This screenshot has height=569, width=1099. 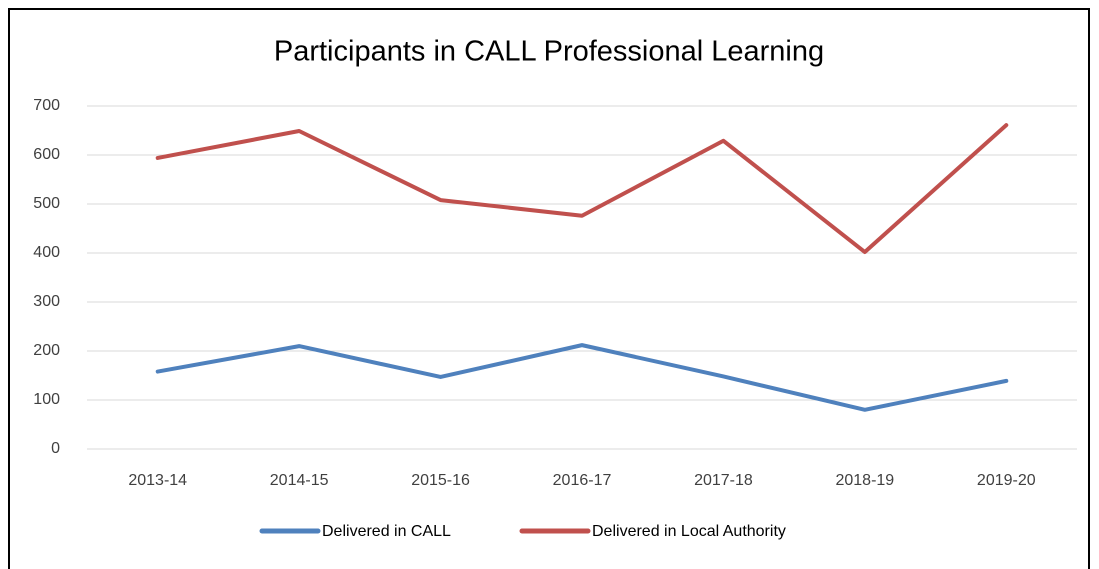 I want to click on x-tick-label: 2014-15, so click(x=299, y=480).